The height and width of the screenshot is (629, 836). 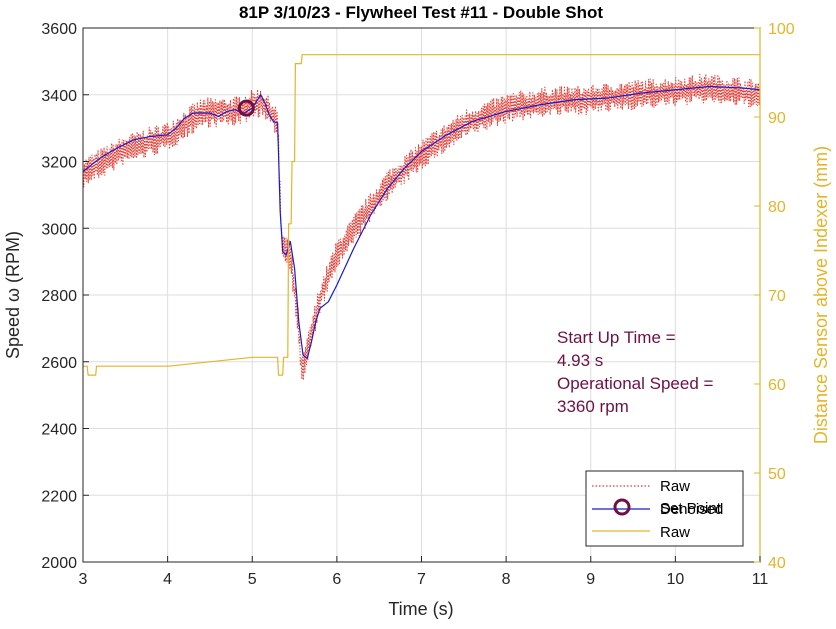 What do you see at coordinates (59, 29) in the screenshot?
I see `y-tick-label-left: 3600` at bounding box center [59, 29].